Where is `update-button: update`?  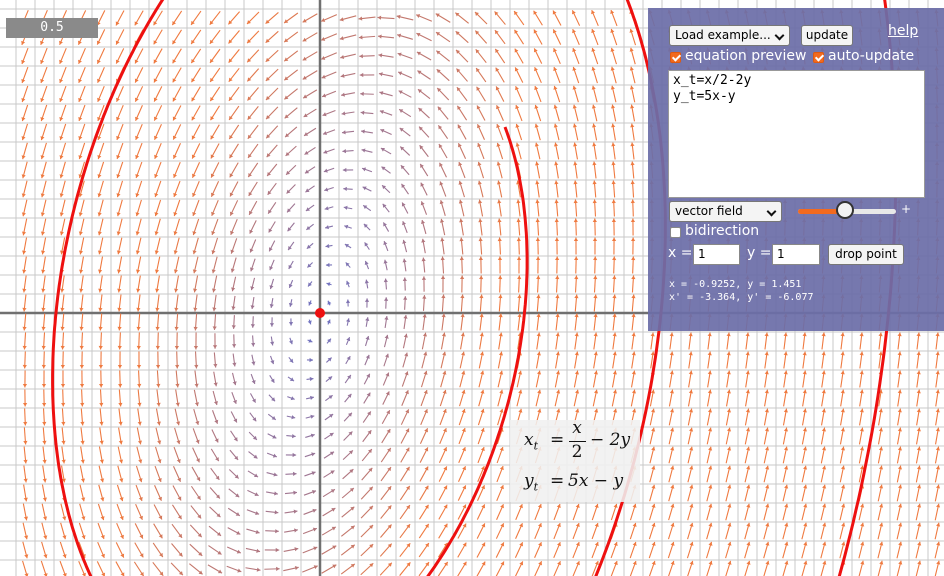
update-button: update is located at coordinates (827, 35).